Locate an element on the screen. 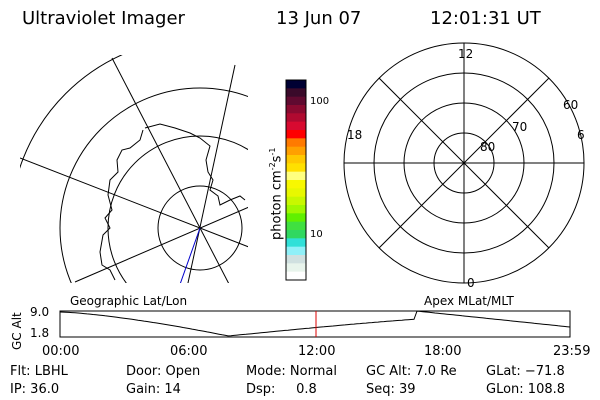  mlt-label-12: 12 is located at coordinates (466, 54).